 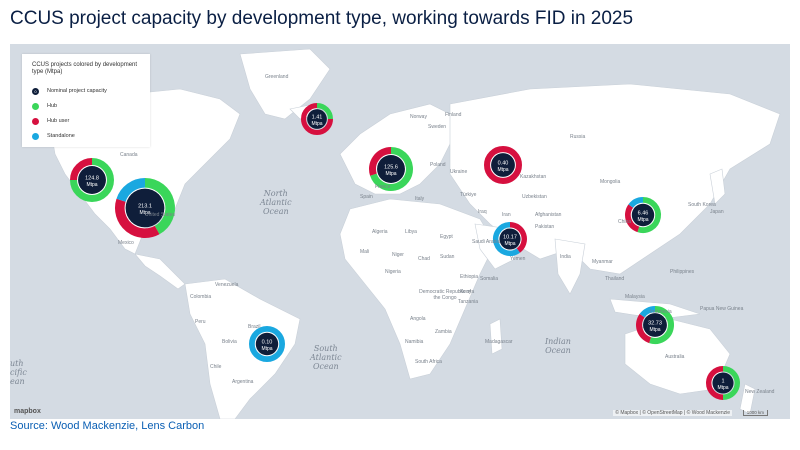 I want to click on source-note: Source: Wood Mackenzie, Lens Carbon, so click(x=107, y=426).